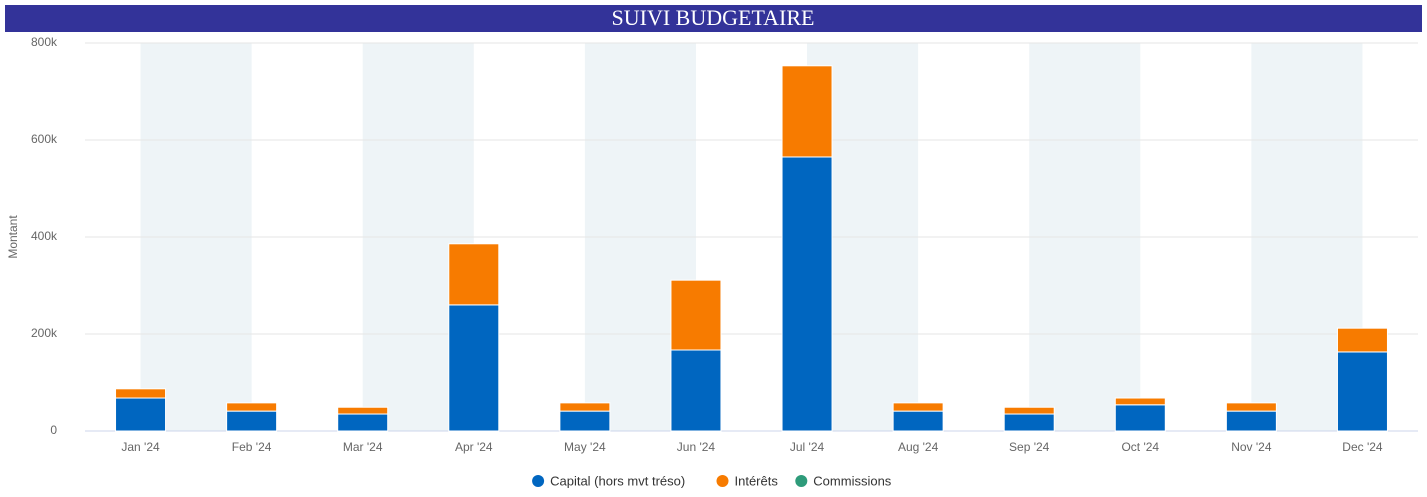 The image size is (1427, 497). Describe the element at coordinates (1362, 447) in the screenshot. I see `x-tick-label: Dec '24` at that location.